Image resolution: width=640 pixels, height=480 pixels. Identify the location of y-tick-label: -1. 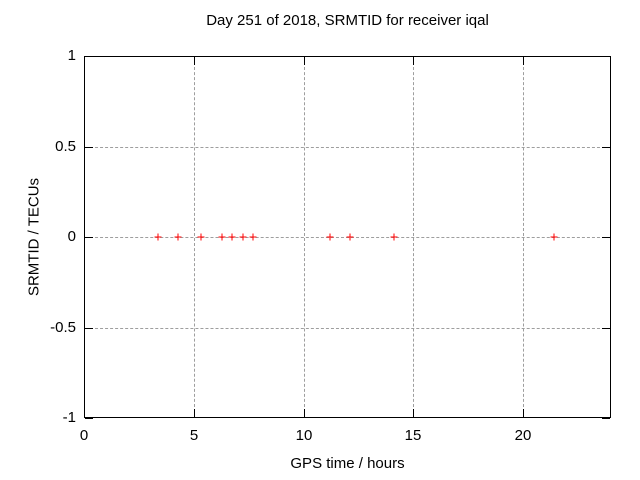
(69, 417).